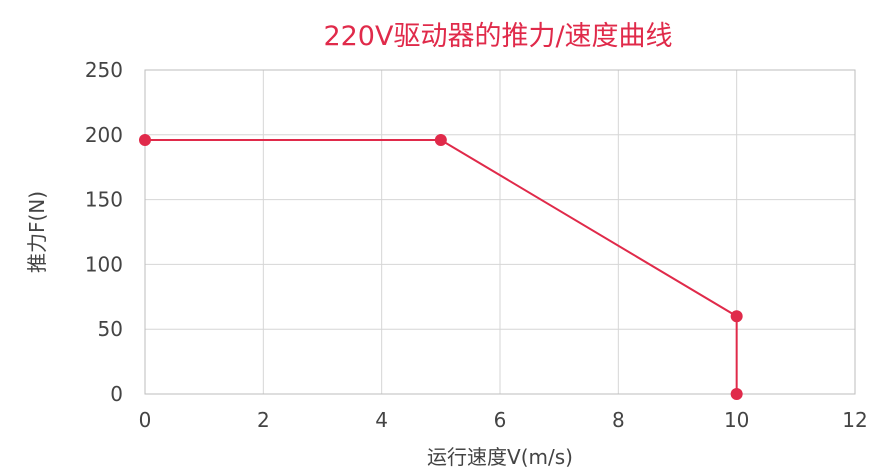 The height and width of the screenshot is (473, 872). I want to click on x-tick-label: 4, so click(381, 420).